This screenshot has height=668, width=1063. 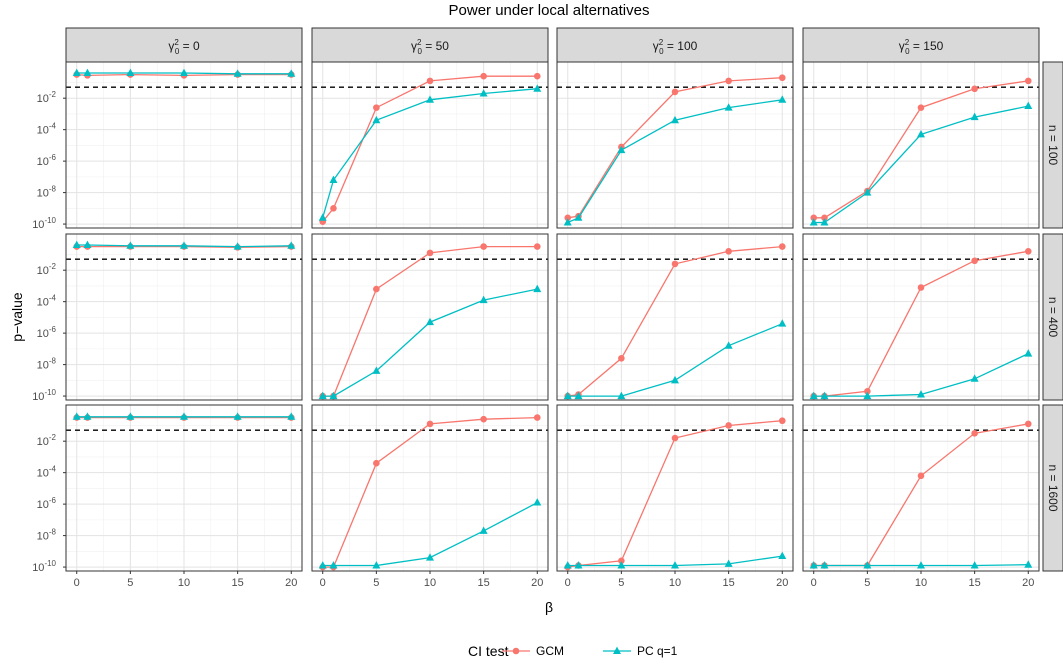 I want to click on row-strip-label: n = 1600, so click(x=1053, y=487).